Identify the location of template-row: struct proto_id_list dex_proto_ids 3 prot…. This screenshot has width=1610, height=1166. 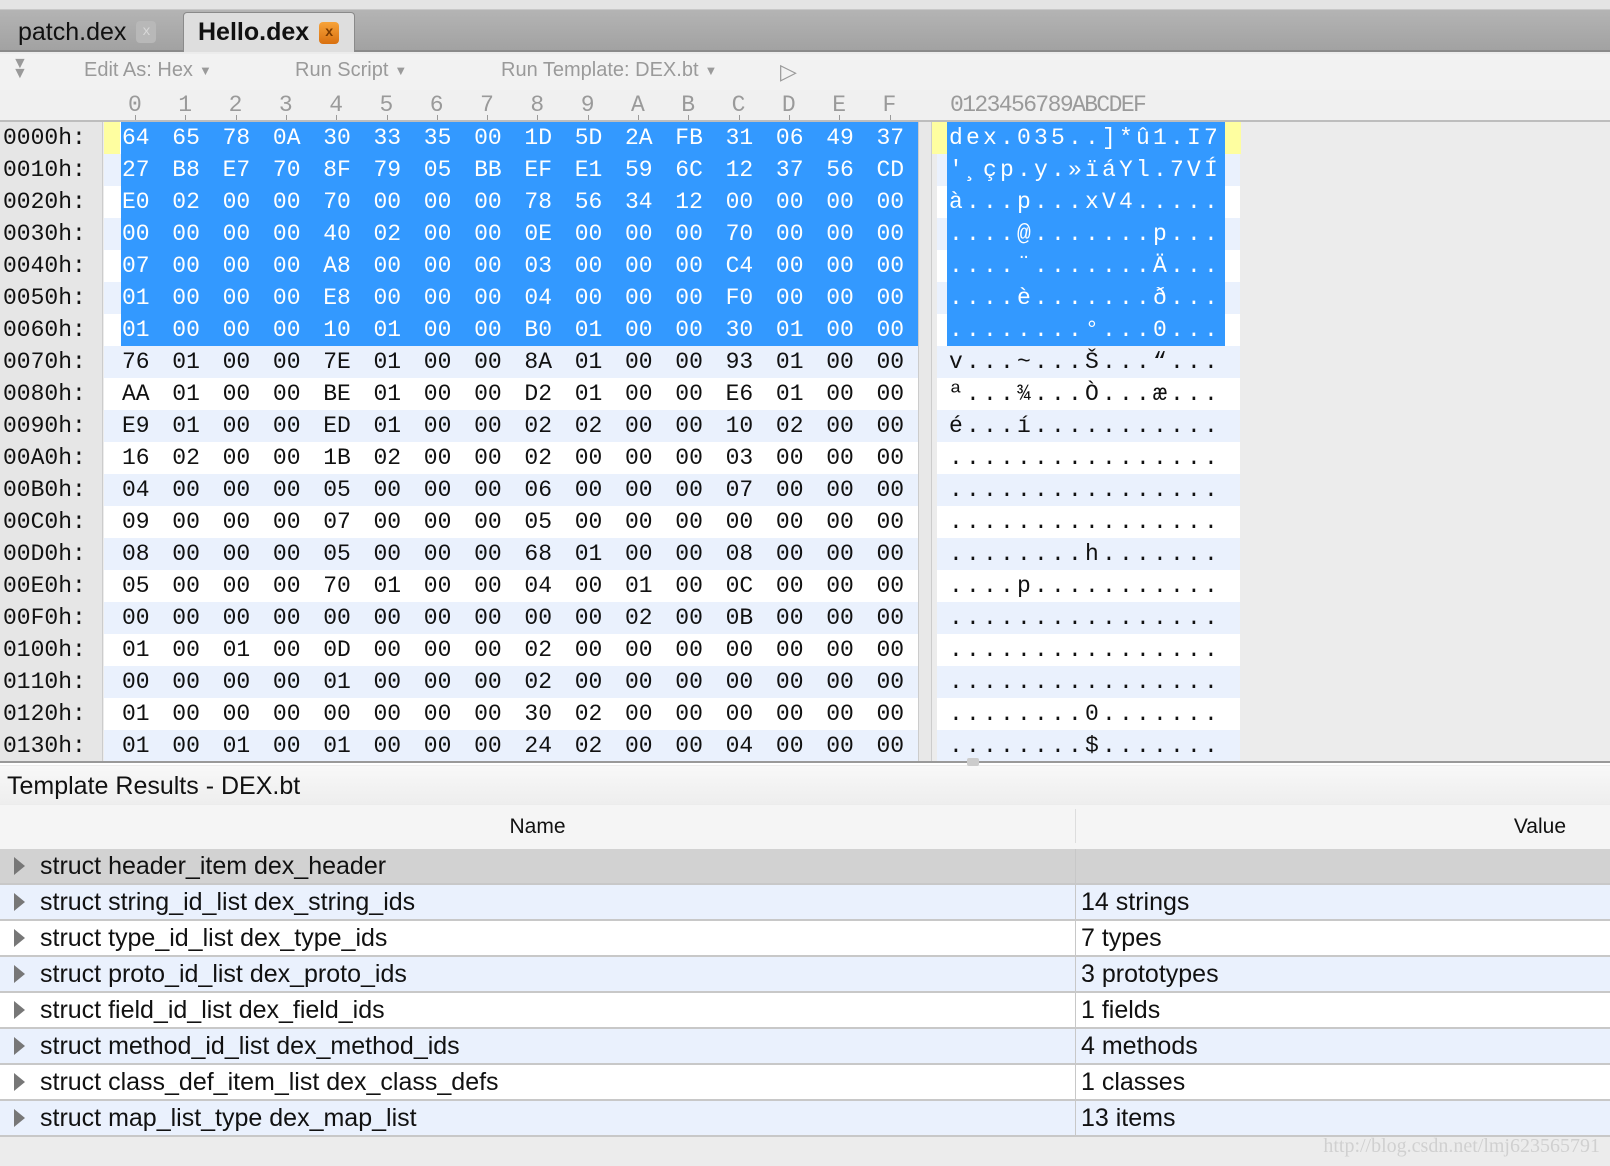
(805, 975).